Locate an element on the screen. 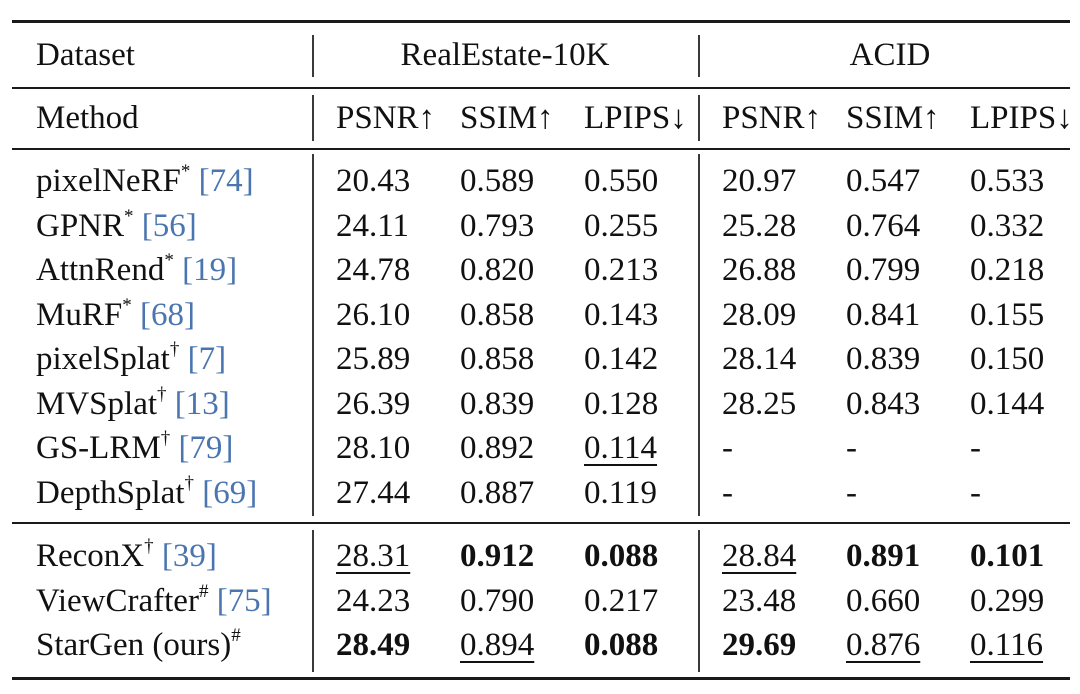  method-name: DepthSplat is located at coordinates (110, 492).